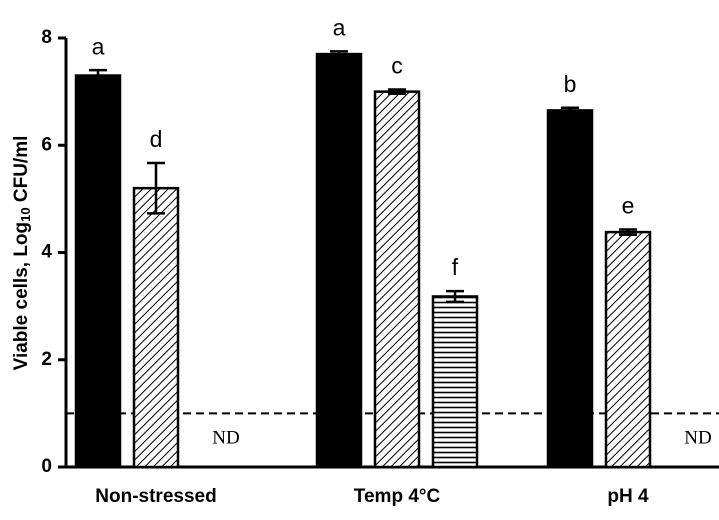 Image resolution: width=719 pixels, height=520 pixels. I want to click on y-tick-label: 6, so click(46, 144).